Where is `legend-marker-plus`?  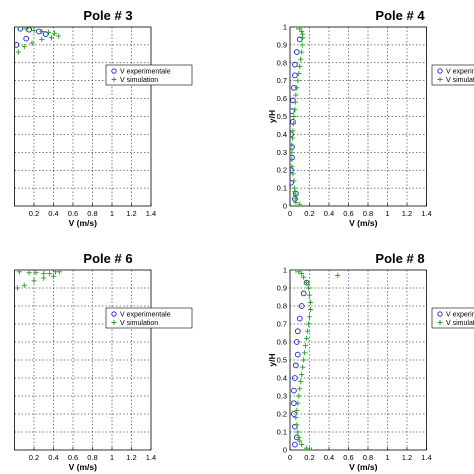
legend-marker-plus is located at coordinates (440, 322).